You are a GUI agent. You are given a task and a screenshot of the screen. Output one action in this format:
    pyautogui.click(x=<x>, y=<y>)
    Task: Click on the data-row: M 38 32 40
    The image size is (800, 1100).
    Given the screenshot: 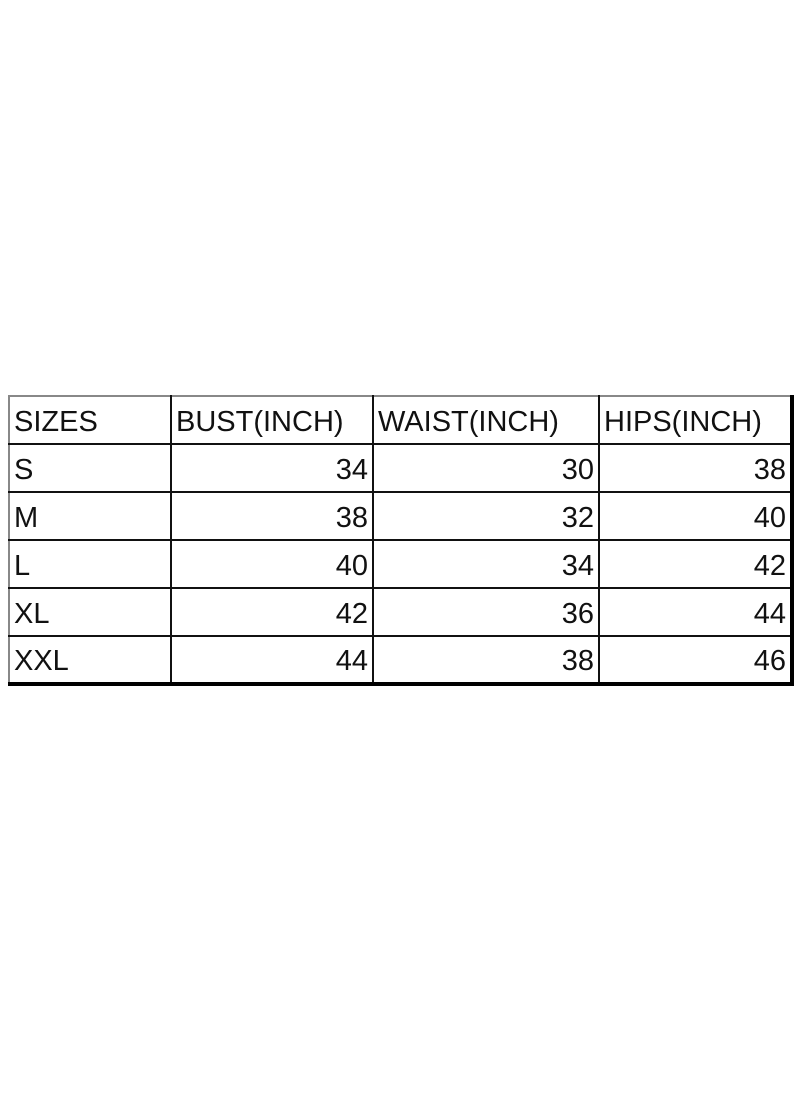 What is the action you would take?
    pyautogui.click(x=401, y=516)
    